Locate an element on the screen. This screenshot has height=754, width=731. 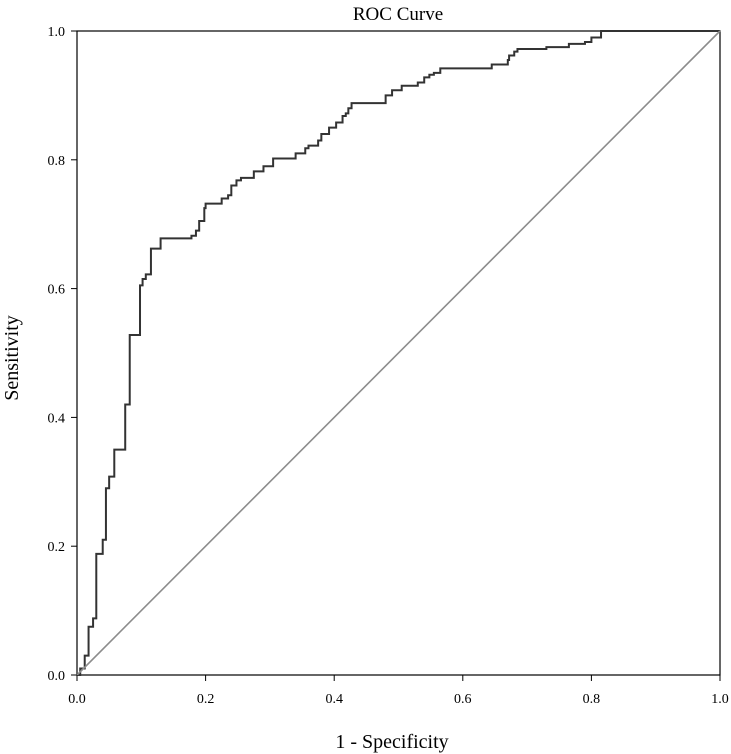
y-tick-label: 1.0 is located at coordinates (57, 32).